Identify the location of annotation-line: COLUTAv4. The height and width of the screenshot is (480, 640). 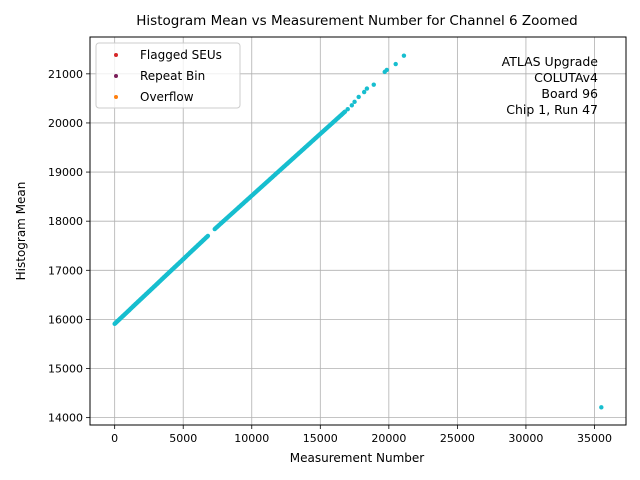
(566, 77).